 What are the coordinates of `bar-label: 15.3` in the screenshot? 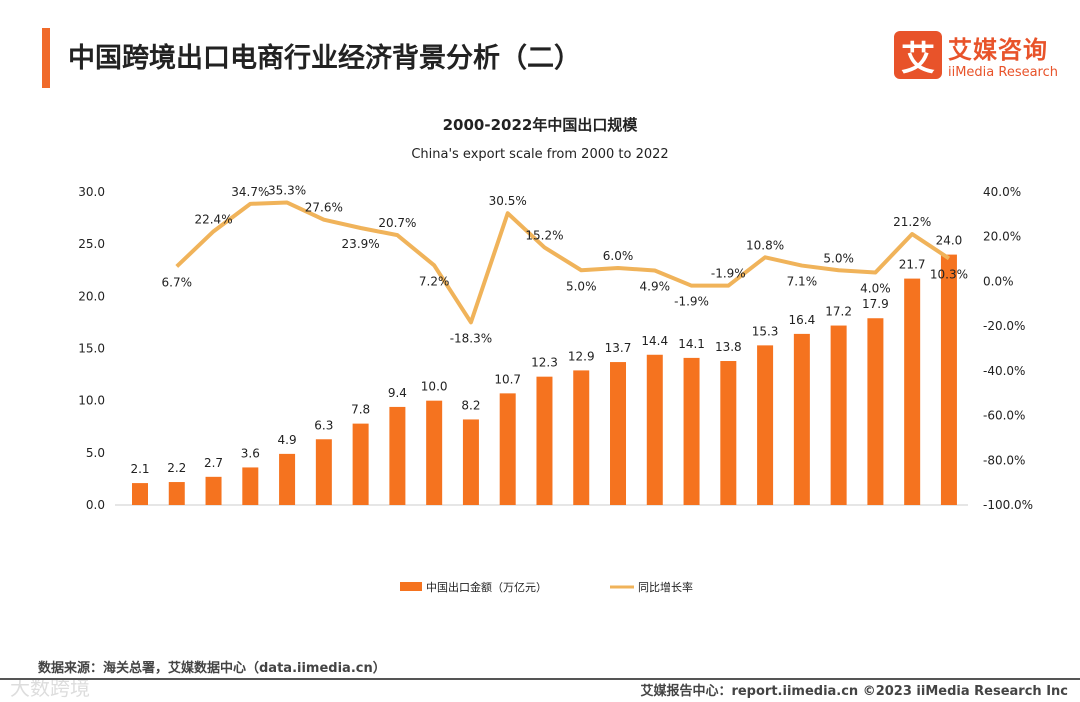 It's located at (765, 331).